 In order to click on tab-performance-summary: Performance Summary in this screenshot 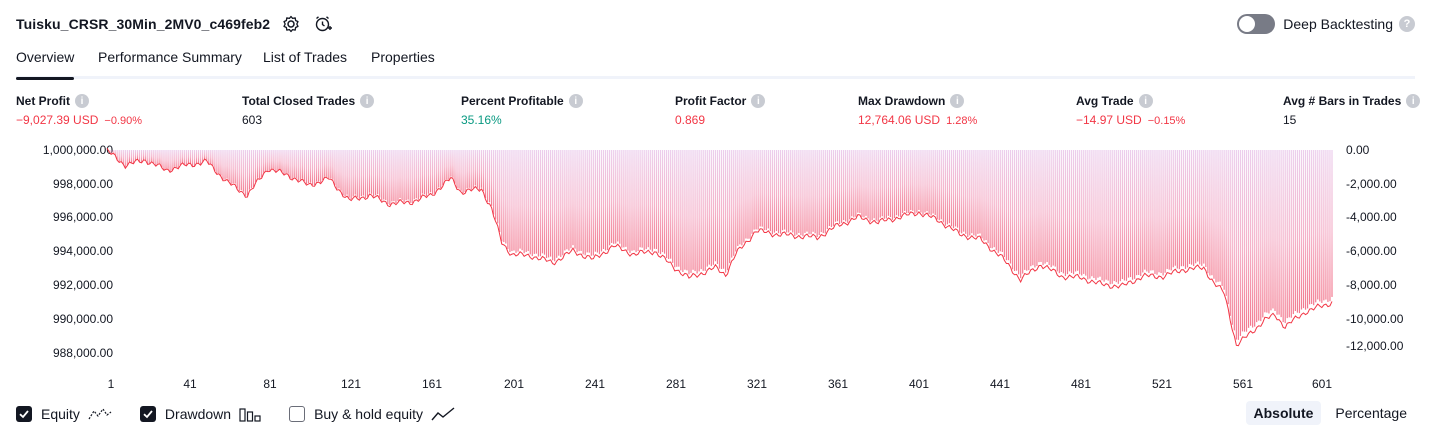, I will do `click(170, 57)`.